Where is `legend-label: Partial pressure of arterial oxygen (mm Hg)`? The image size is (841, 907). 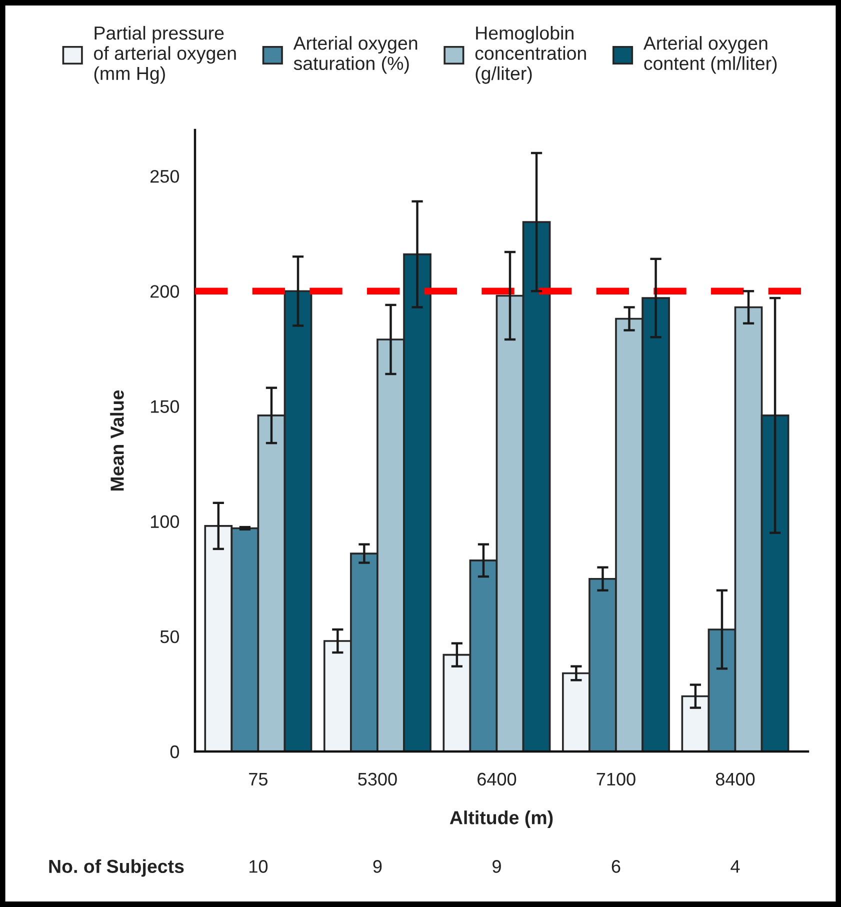
legend-label: Partial pressure of arterial oxygen (mm Hg) is located at coordinates (165, 55).